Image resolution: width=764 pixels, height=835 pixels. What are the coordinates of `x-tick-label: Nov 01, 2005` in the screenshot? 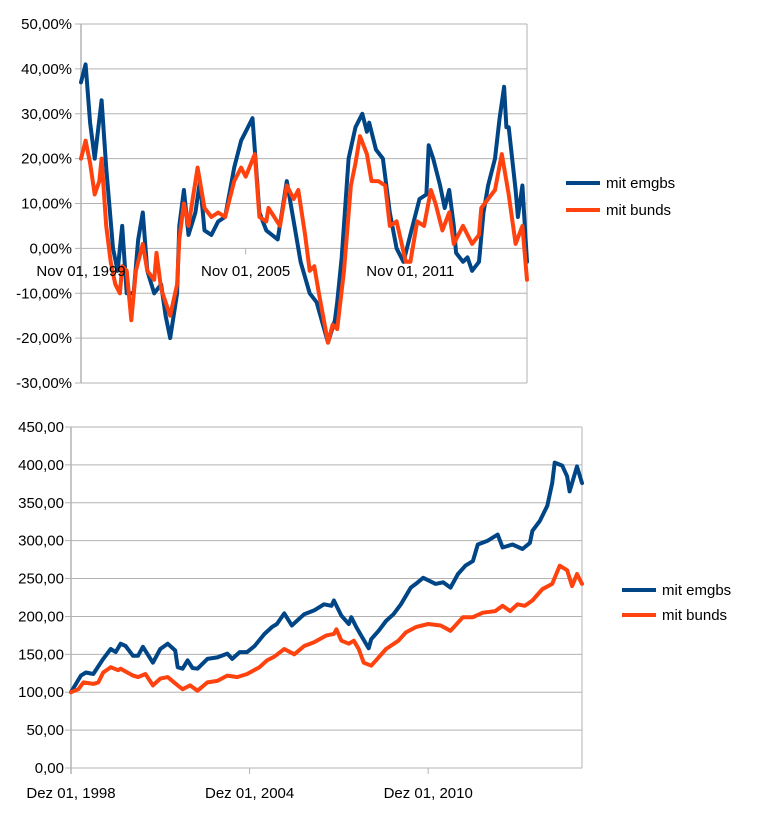 It's located at (245, 271).